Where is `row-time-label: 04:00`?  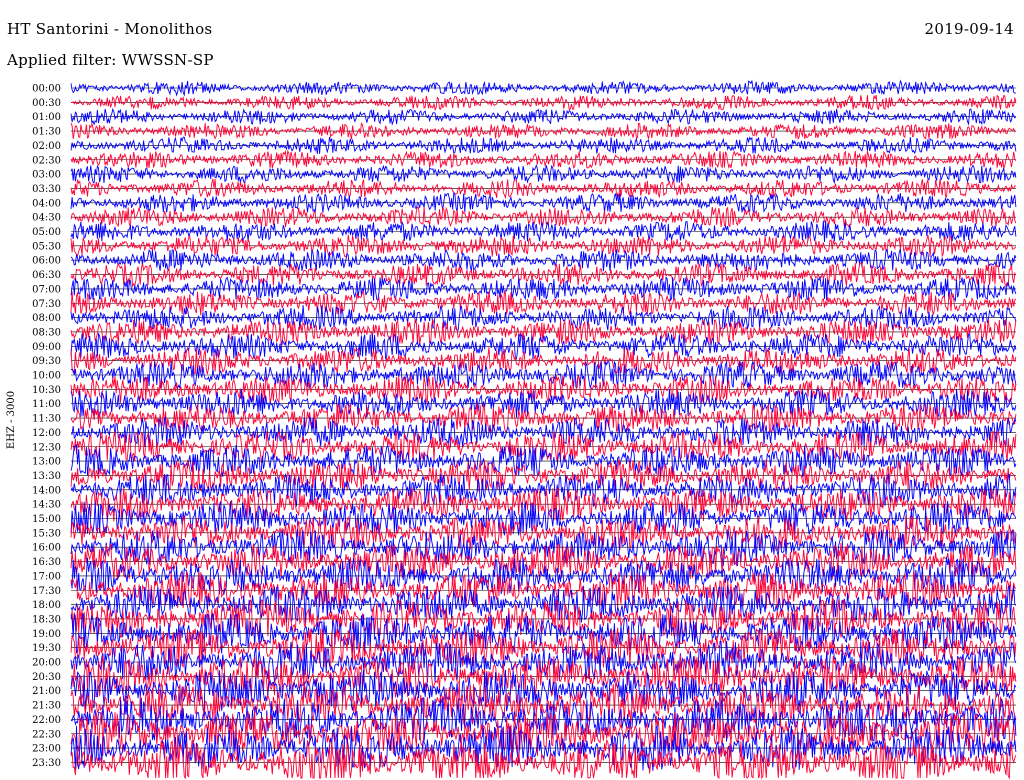 row-time-label: 04:00 is located at coordinates (46, 203).